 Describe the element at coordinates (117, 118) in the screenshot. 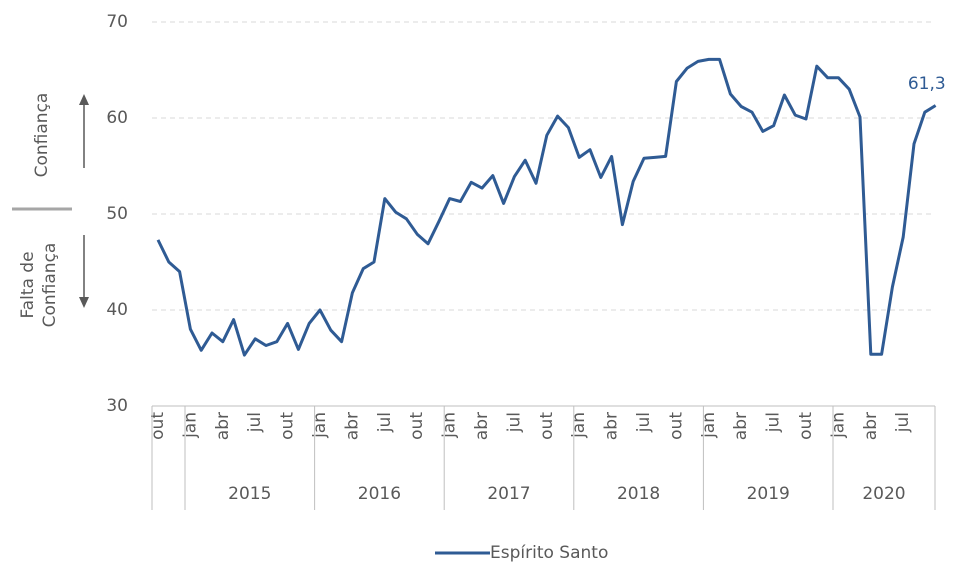

I see `y-tick-label: 60` at that location.